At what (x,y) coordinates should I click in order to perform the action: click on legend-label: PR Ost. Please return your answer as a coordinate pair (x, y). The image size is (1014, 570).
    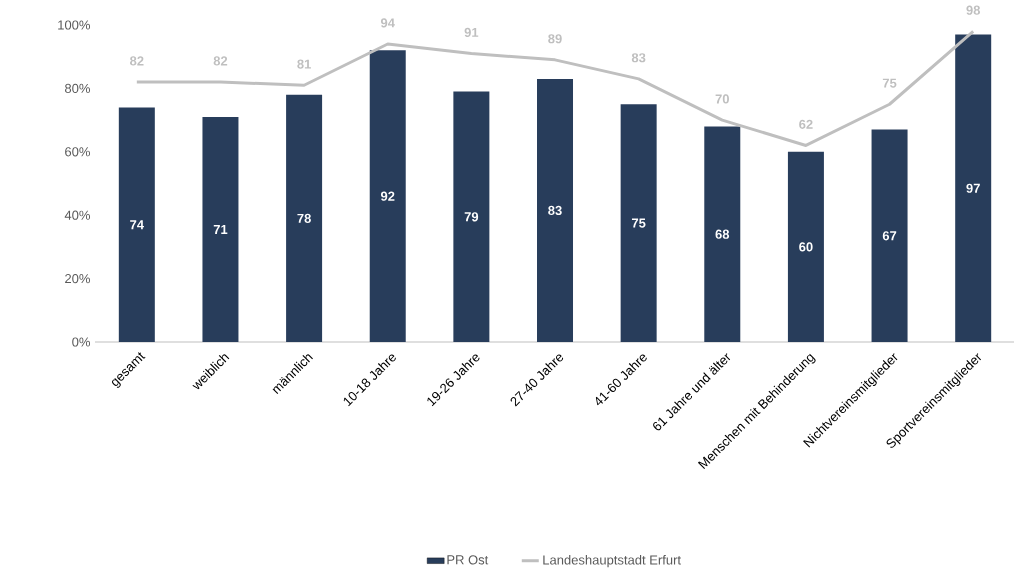
    Looking at the image, I should click on (468, 560).